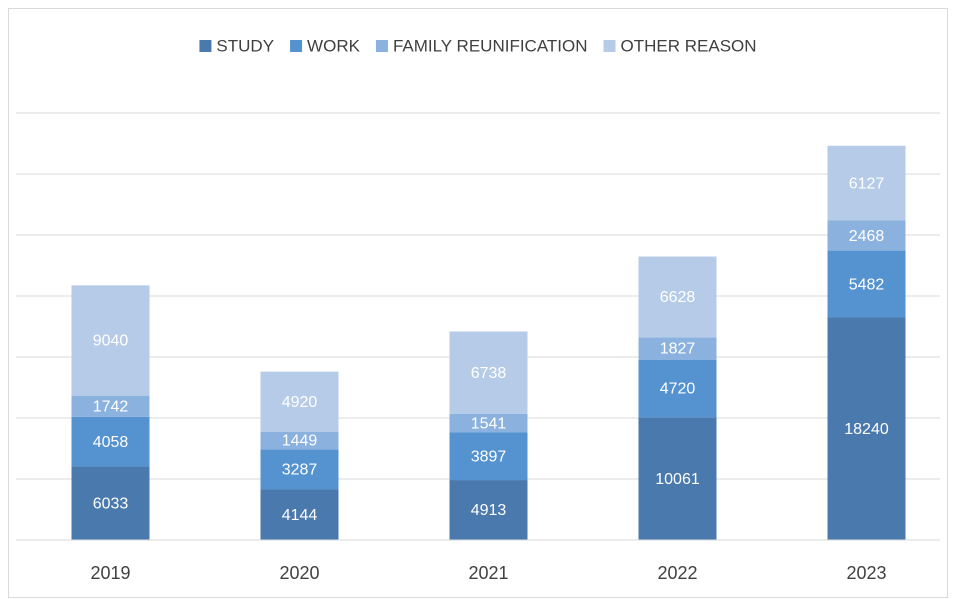 The width and height of the screenshot is (956, 599). I want to click on data-label: 3287, so click(300, 470).